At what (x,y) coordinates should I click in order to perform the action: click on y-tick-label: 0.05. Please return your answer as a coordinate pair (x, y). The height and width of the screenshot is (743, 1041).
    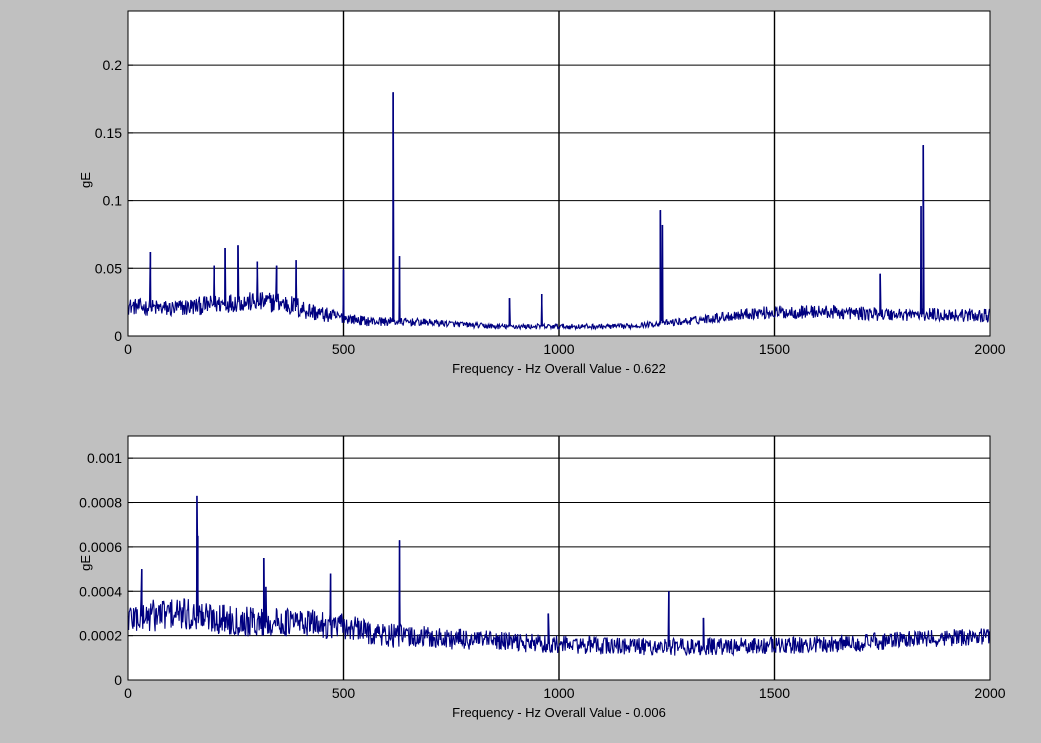
    Looking at the image, I should click on (108, 268).